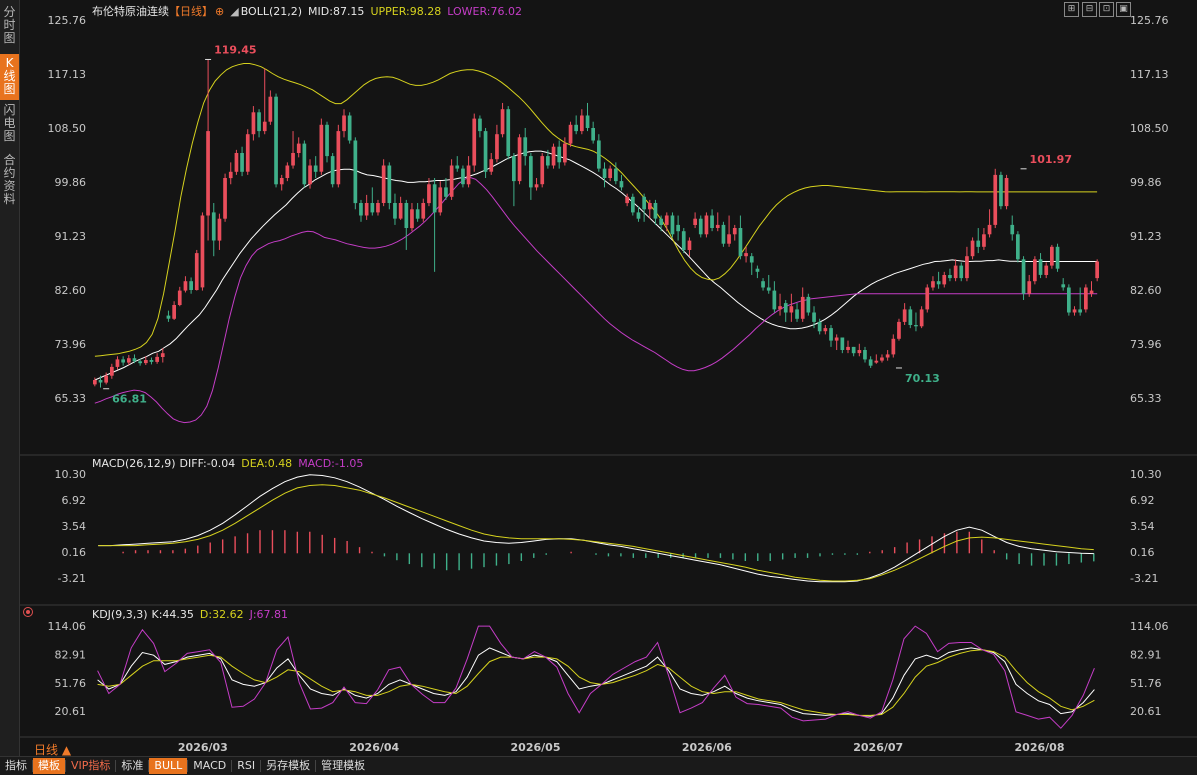 The image size is (1197, 775). Describe the element at coordinates (132, 765) in the screenshot. I see `toolbar-standard: 标准` at that location.